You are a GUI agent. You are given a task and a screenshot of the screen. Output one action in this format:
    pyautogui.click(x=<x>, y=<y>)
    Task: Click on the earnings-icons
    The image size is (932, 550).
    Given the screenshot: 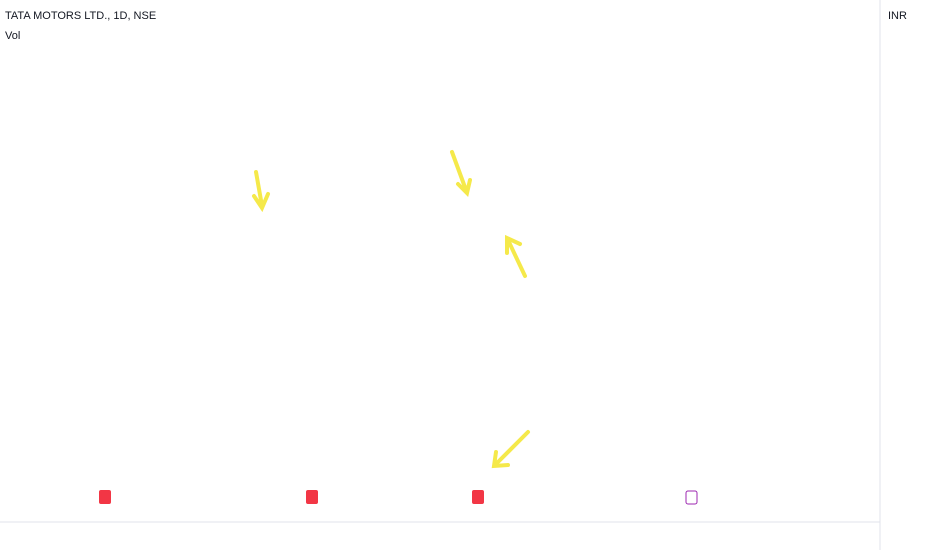 What is the action you would take?
    pyautogui.click(x=398, y=497)
    